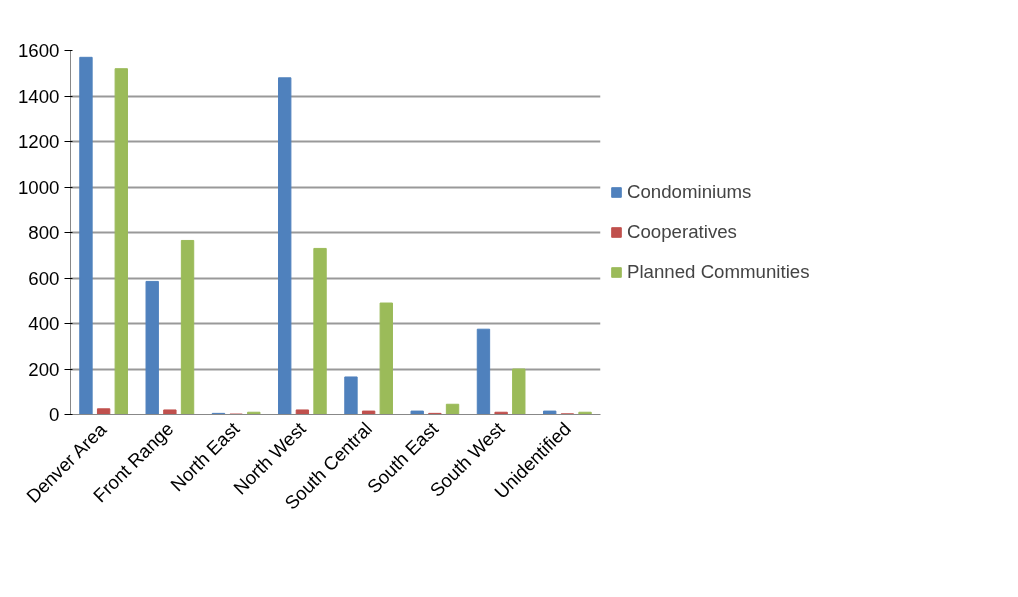 The image size is (1018, 597). What do you see at coordinates (39, 187) in the screenshot?
I see `y-tick-label: 1000` at bounding box center [39, 187].